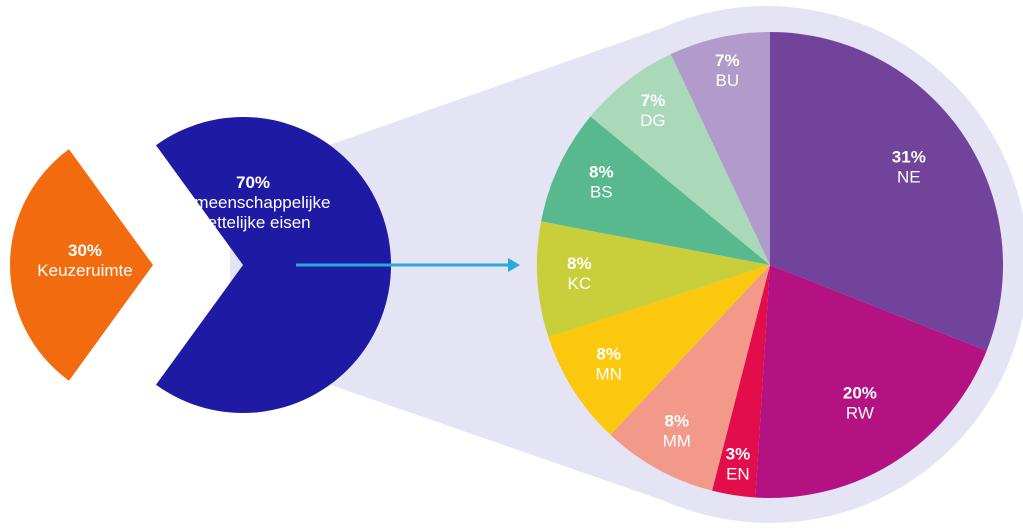 The image size is (1023, 529). Describe the element at coordinates (84, 260) in the screenshot. I see `left-label-keuzeruimte: 30% Keuzeruimte` at that location.